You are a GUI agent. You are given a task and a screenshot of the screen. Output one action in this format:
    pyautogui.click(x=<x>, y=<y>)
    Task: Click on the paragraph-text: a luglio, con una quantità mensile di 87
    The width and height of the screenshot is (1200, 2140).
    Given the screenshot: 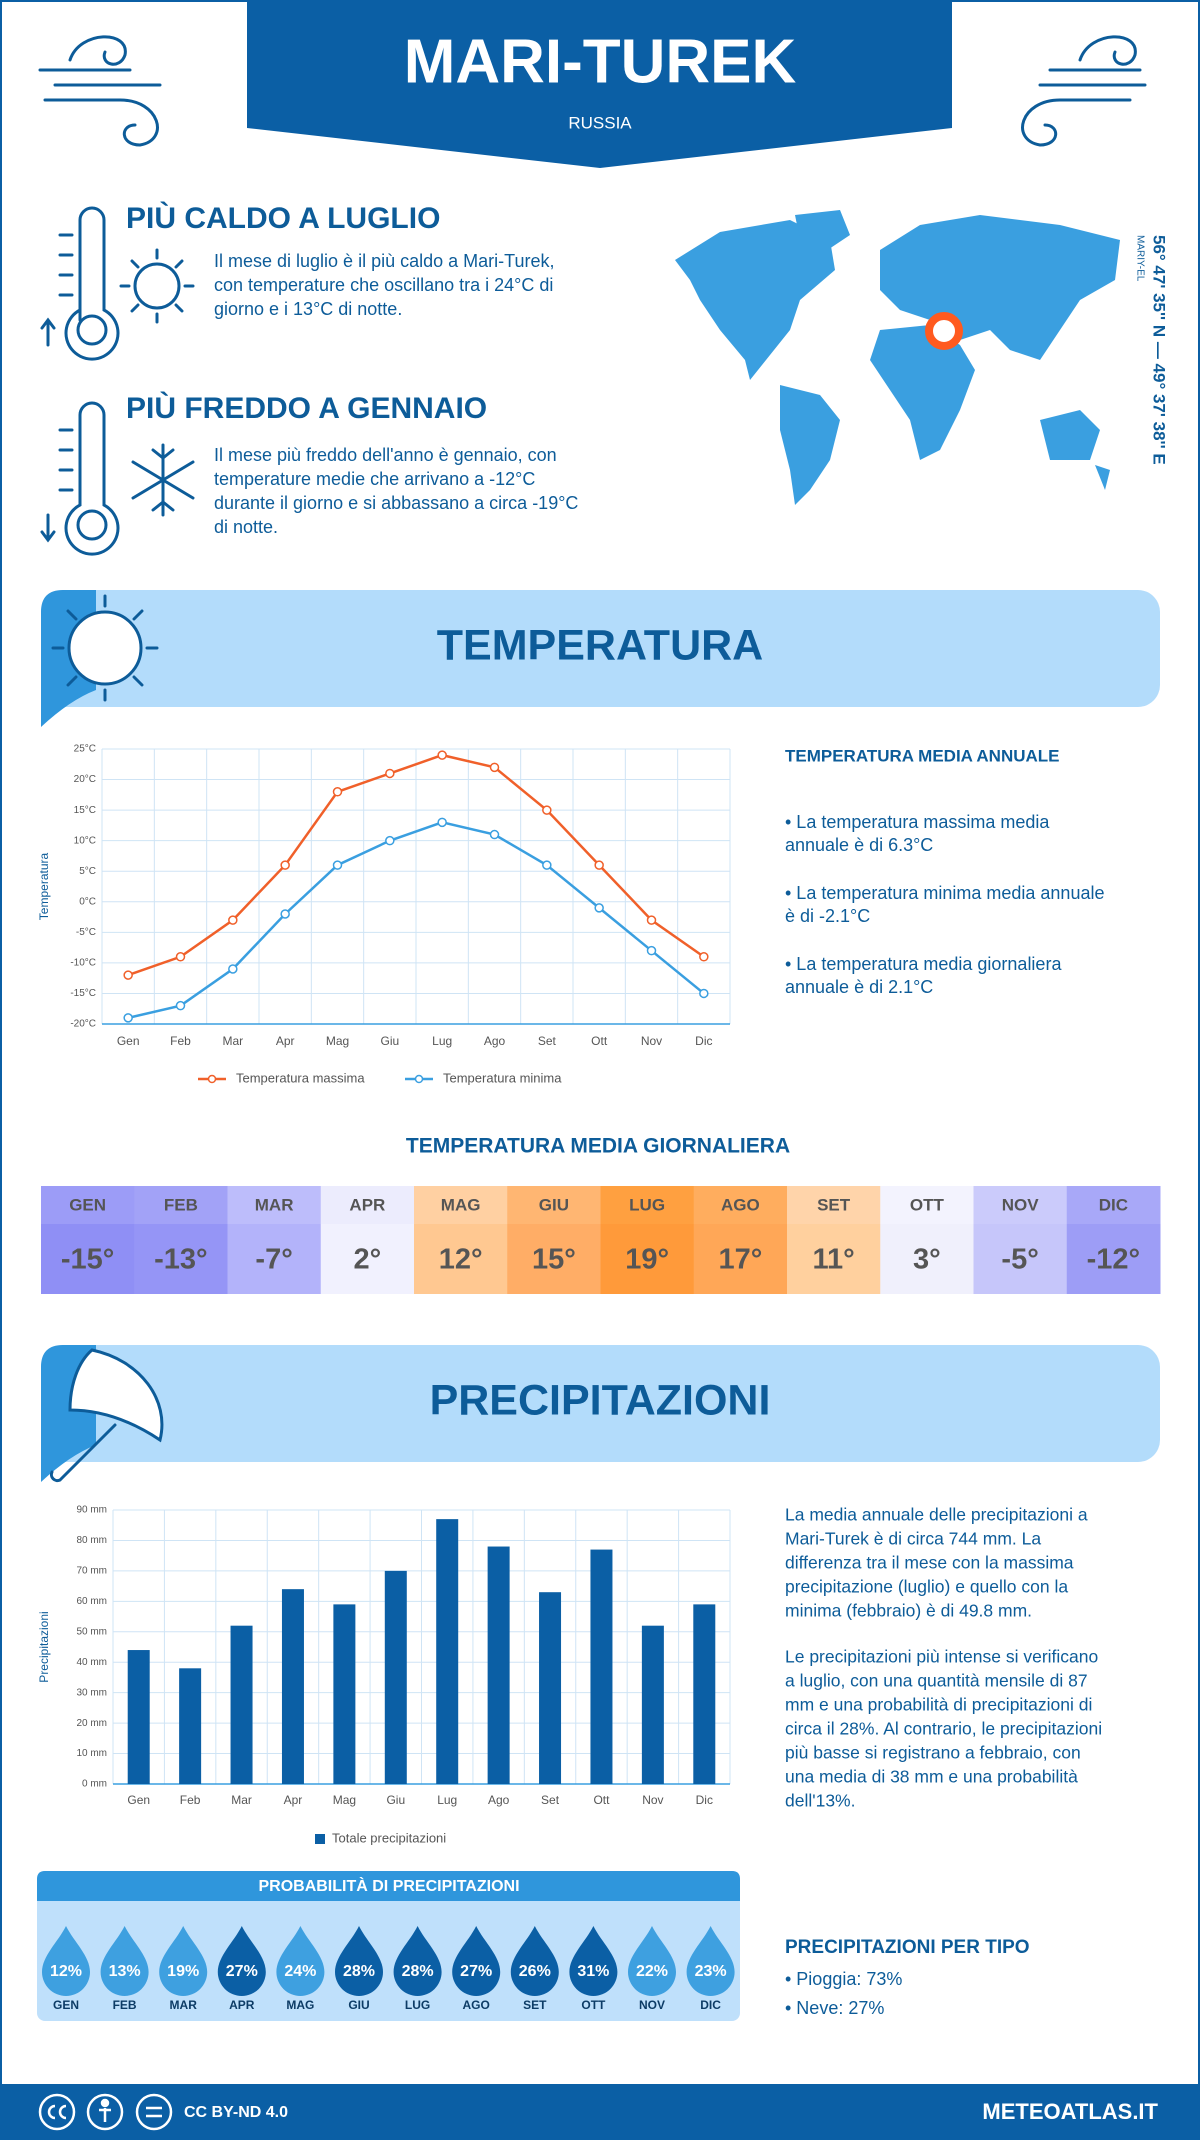 What is the action you would take?
    pyautogui.click(x=936, y=1681)
    